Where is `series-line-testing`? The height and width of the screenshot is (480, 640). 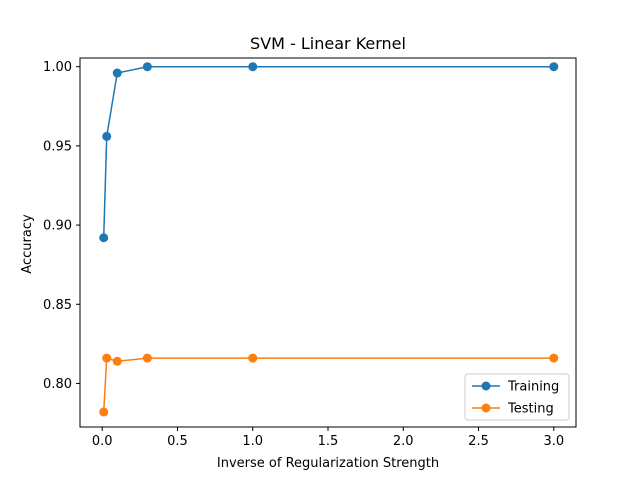 series-line-testing is located at coordinates (328, 384).